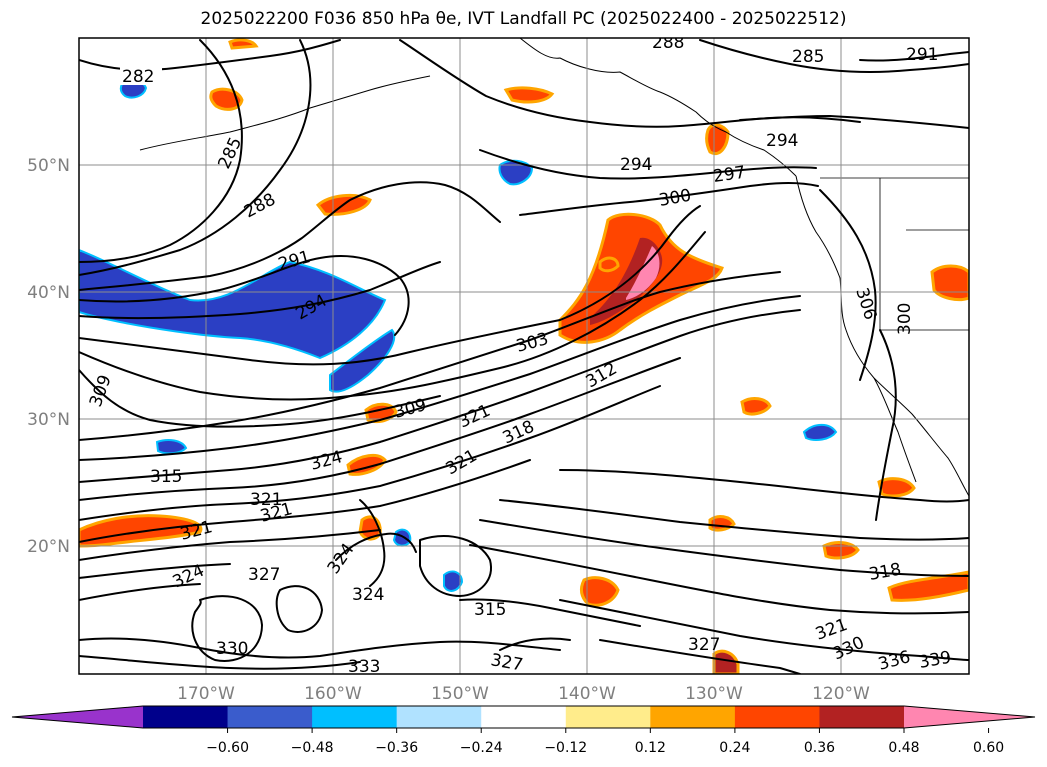 The width and height of the screenshot is (1047, 767). Describe the element at coordinates (894, 661) in the screenshot. I see `contour-label: 336` at that location.